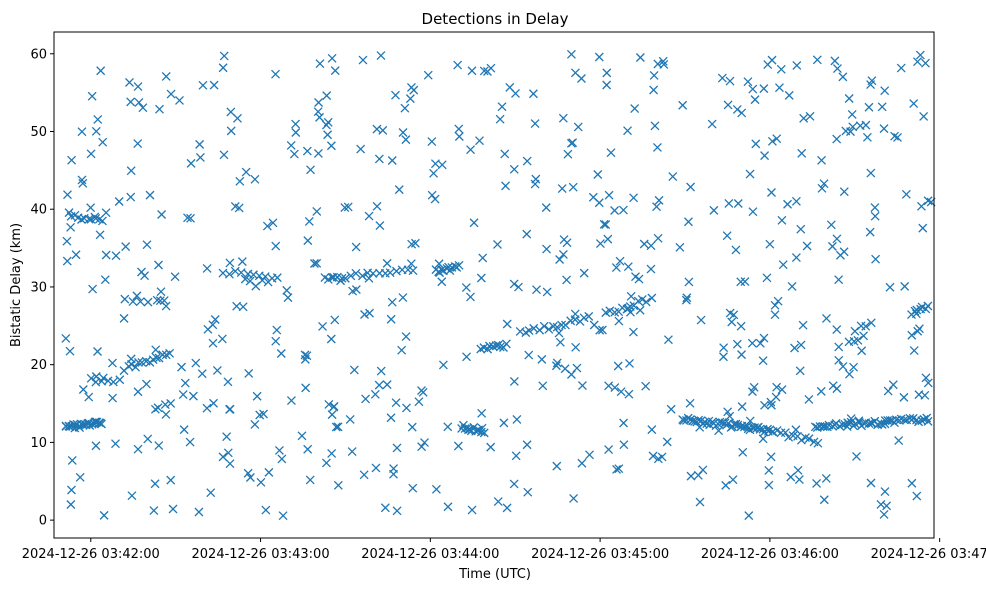 The height and width of the screenshot is (590, 986). I want to click on x-axis-label: Time (UTC), so click(494, 574).